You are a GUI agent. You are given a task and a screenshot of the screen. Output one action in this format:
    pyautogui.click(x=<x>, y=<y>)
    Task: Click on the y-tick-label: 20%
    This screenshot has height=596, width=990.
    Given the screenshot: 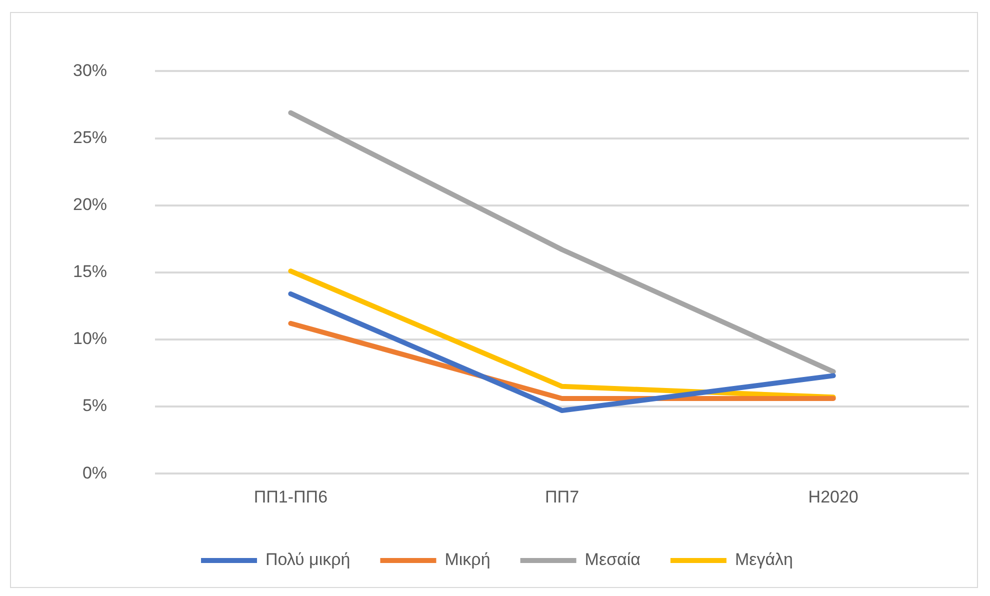 What is the action you would take?
    pyautogui.click(x=90, y=204)
    